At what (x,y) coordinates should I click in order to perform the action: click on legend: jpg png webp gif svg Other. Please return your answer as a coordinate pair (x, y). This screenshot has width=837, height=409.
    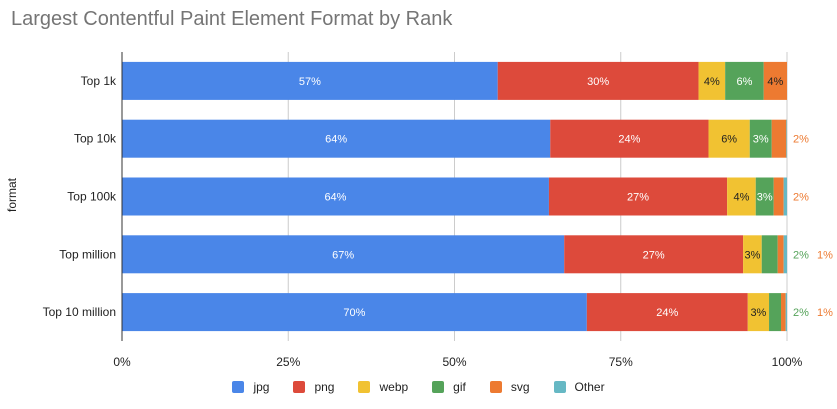
    Looking at the image, I should click on (418, 387).